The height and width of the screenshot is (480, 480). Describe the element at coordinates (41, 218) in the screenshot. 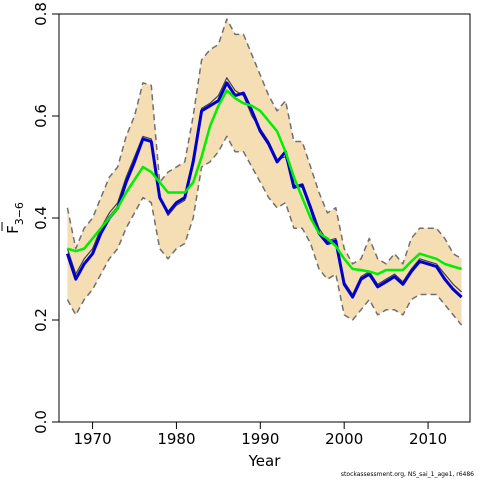

I see `y-tick-label: 0.4` at that location.